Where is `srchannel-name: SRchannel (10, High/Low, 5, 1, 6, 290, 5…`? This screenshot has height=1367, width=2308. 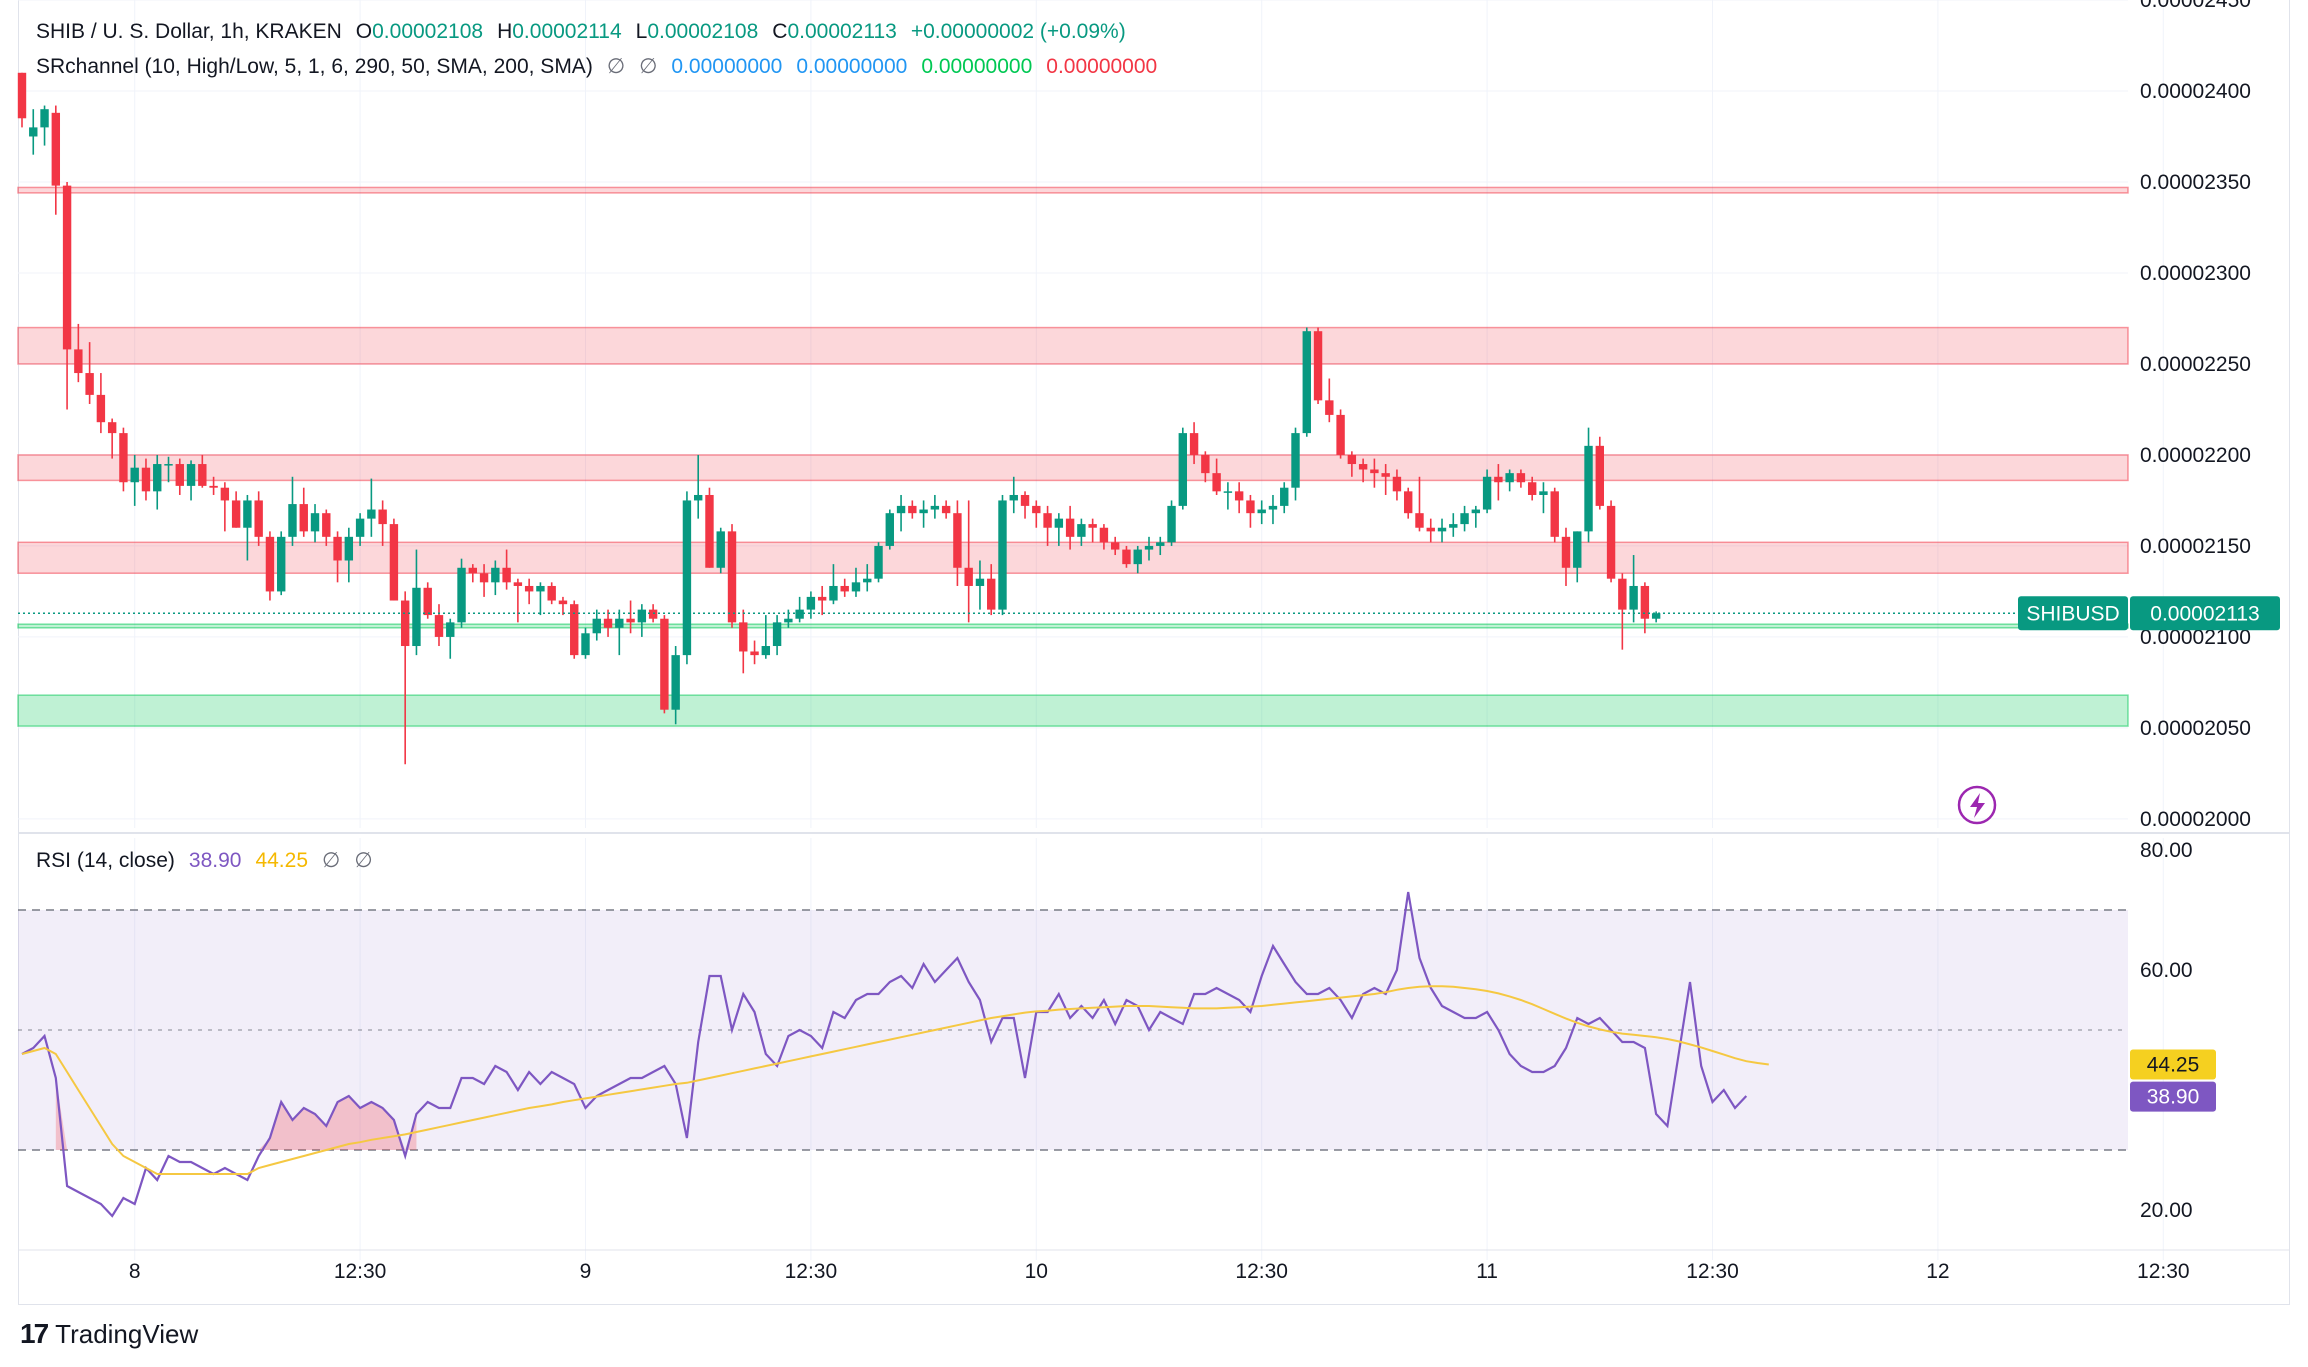 srchannel-name: SRchannel (10, High/Low, 5, 1, 6, 290, 5… is located at coordinates (314, 66).